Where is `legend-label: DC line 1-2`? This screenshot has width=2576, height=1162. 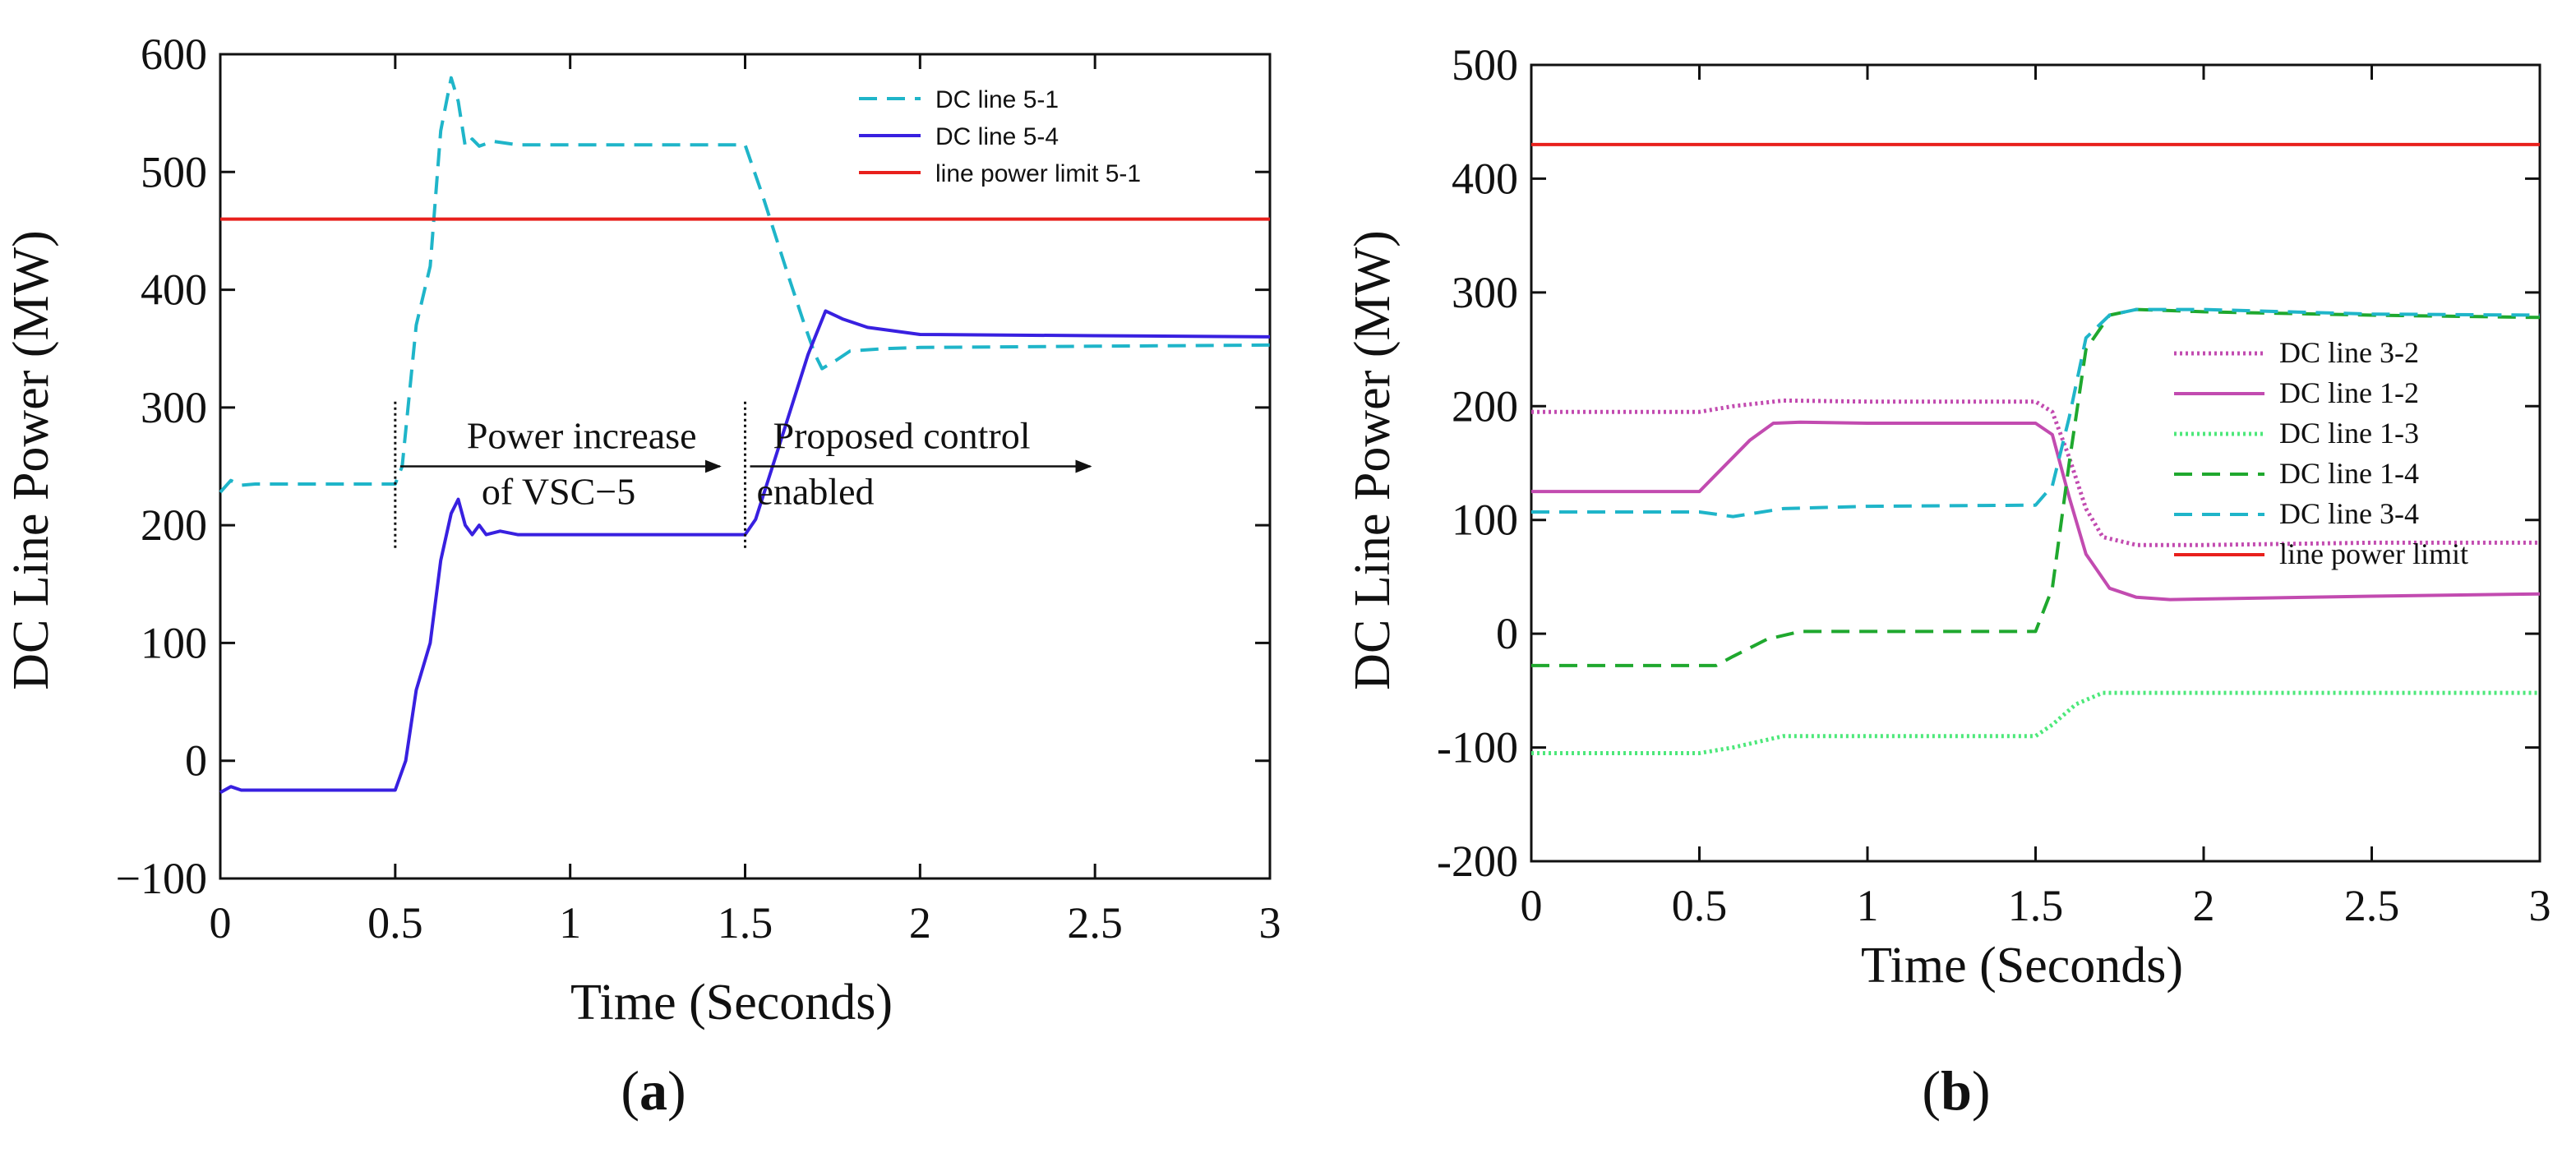 legend-label: DC line 1-2 is located at coordinates (2349, 392).